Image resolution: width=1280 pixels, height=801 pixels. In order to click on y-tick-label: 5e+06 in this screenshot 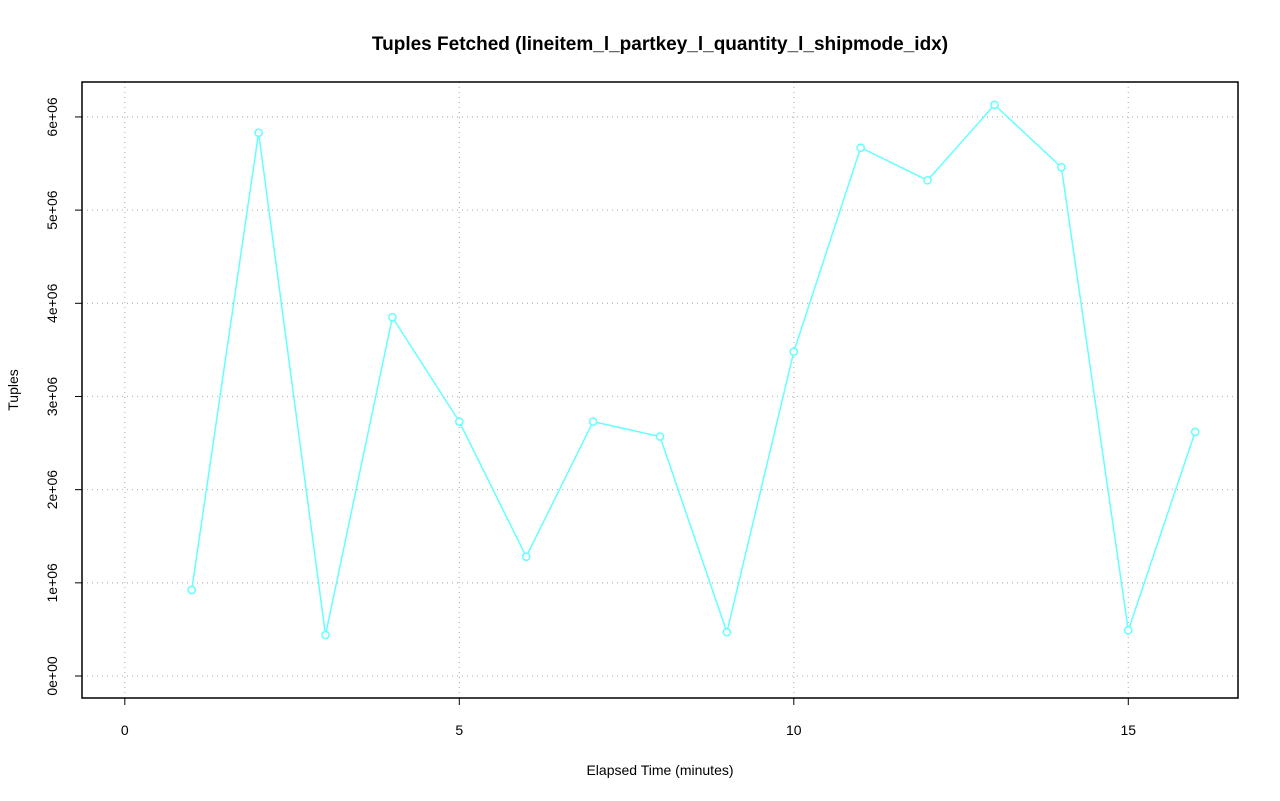, I will do `click(52, 210)`.